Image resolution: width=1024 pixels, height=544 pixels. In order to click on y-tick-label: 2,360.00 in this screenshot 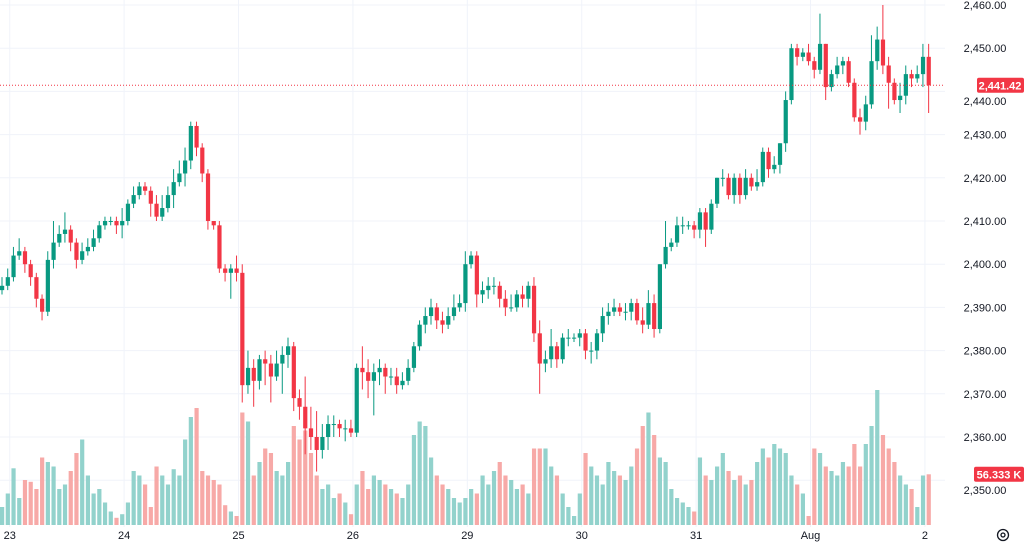, I will do `click(985, 438)`.